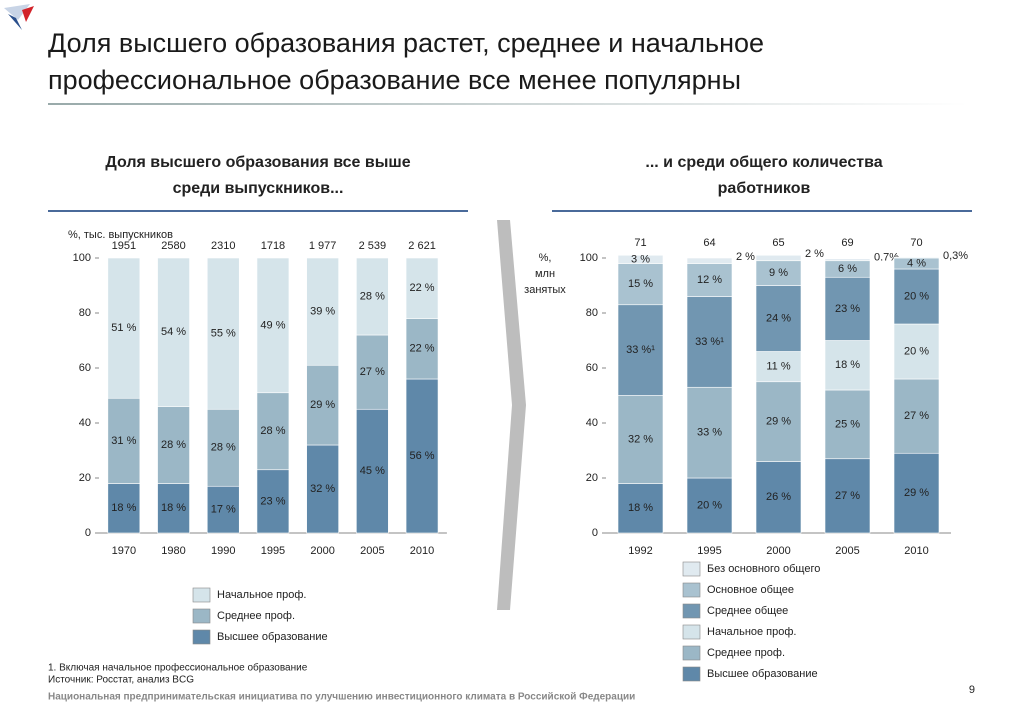  Describe the element at coordinates (124, 246) in the screenshot. I see `total-label: 1951` at that location.